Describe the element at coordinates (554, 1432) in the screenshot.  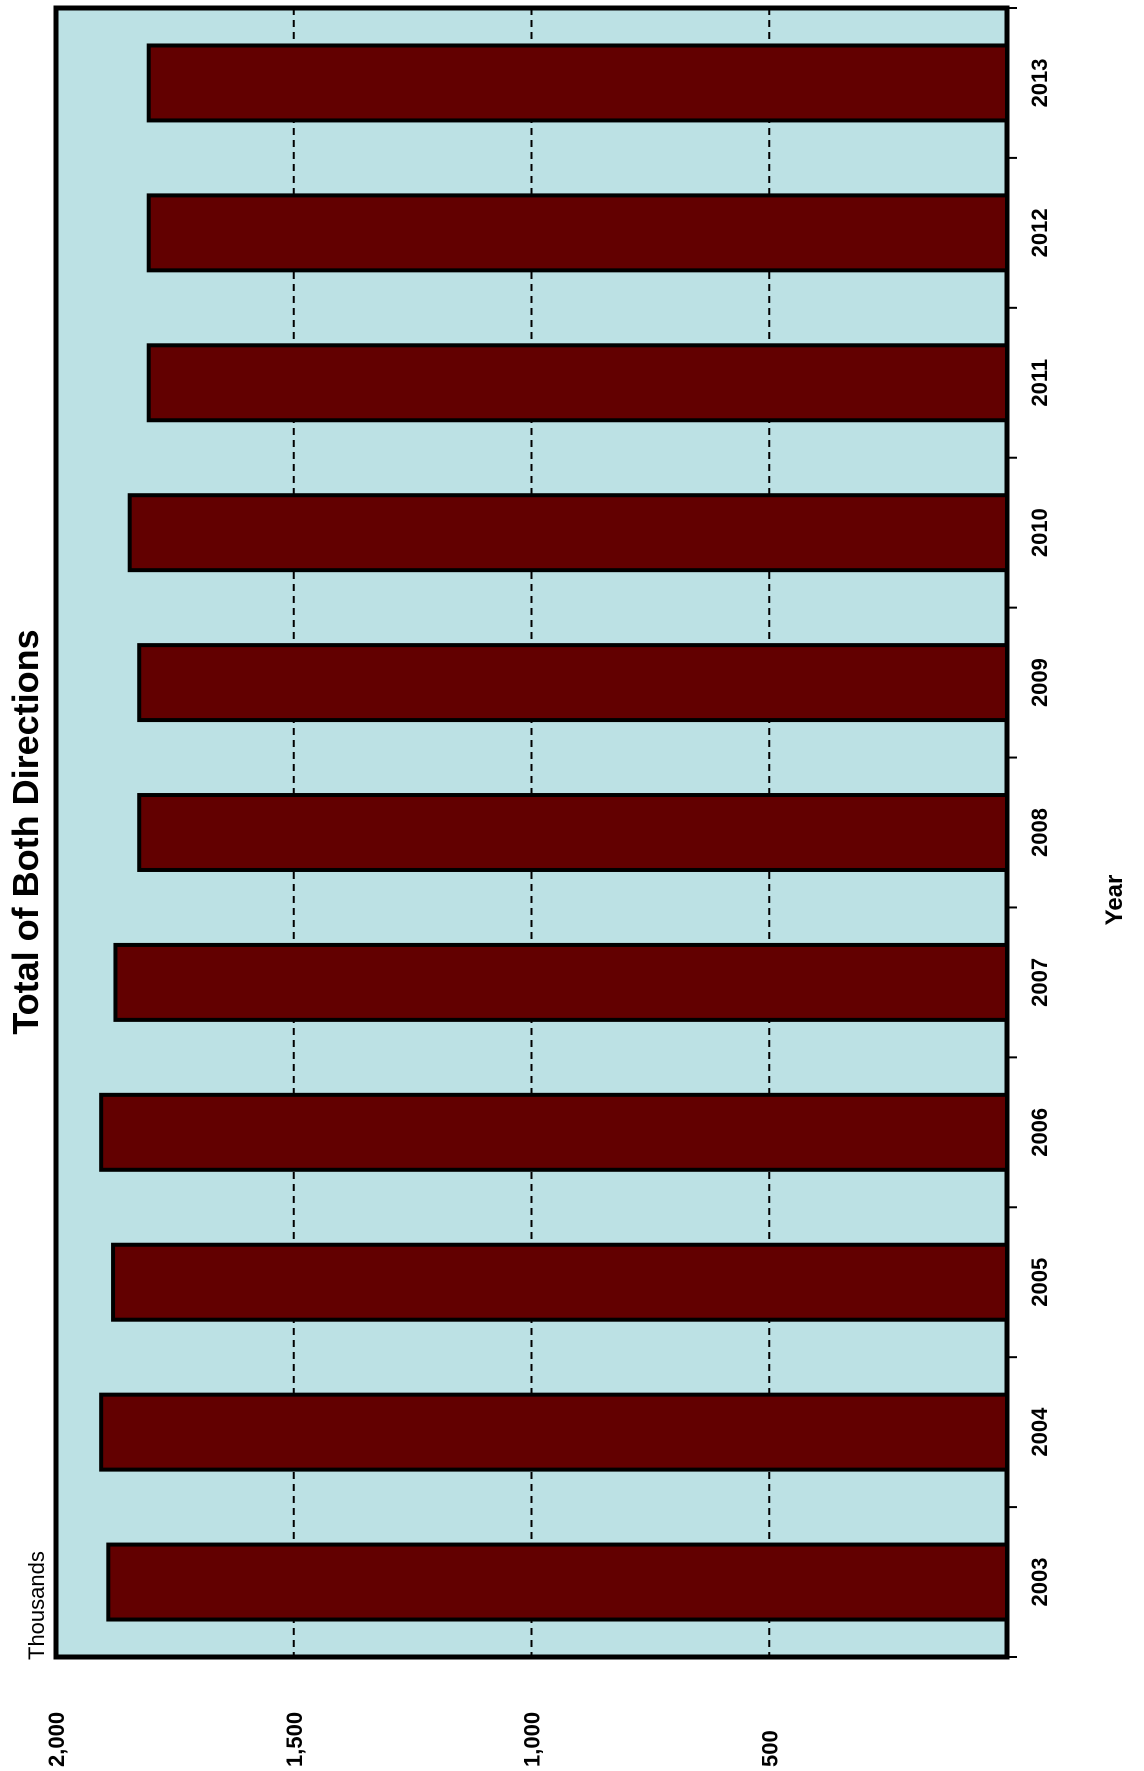
I see `bar-2004` at that location.